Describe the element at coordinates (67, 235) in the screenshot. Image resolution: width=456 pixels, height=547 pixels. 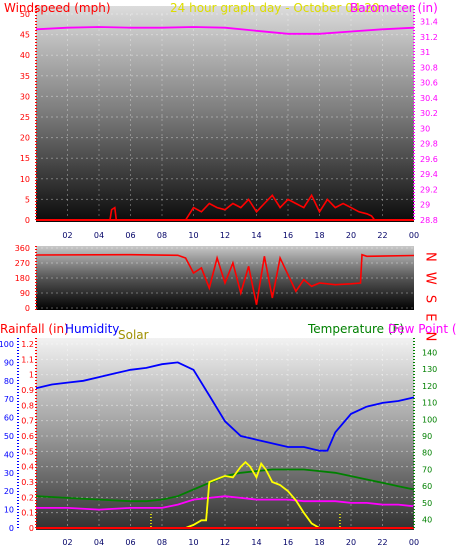
I see `panel1-x-tick-label: 02` at that location.